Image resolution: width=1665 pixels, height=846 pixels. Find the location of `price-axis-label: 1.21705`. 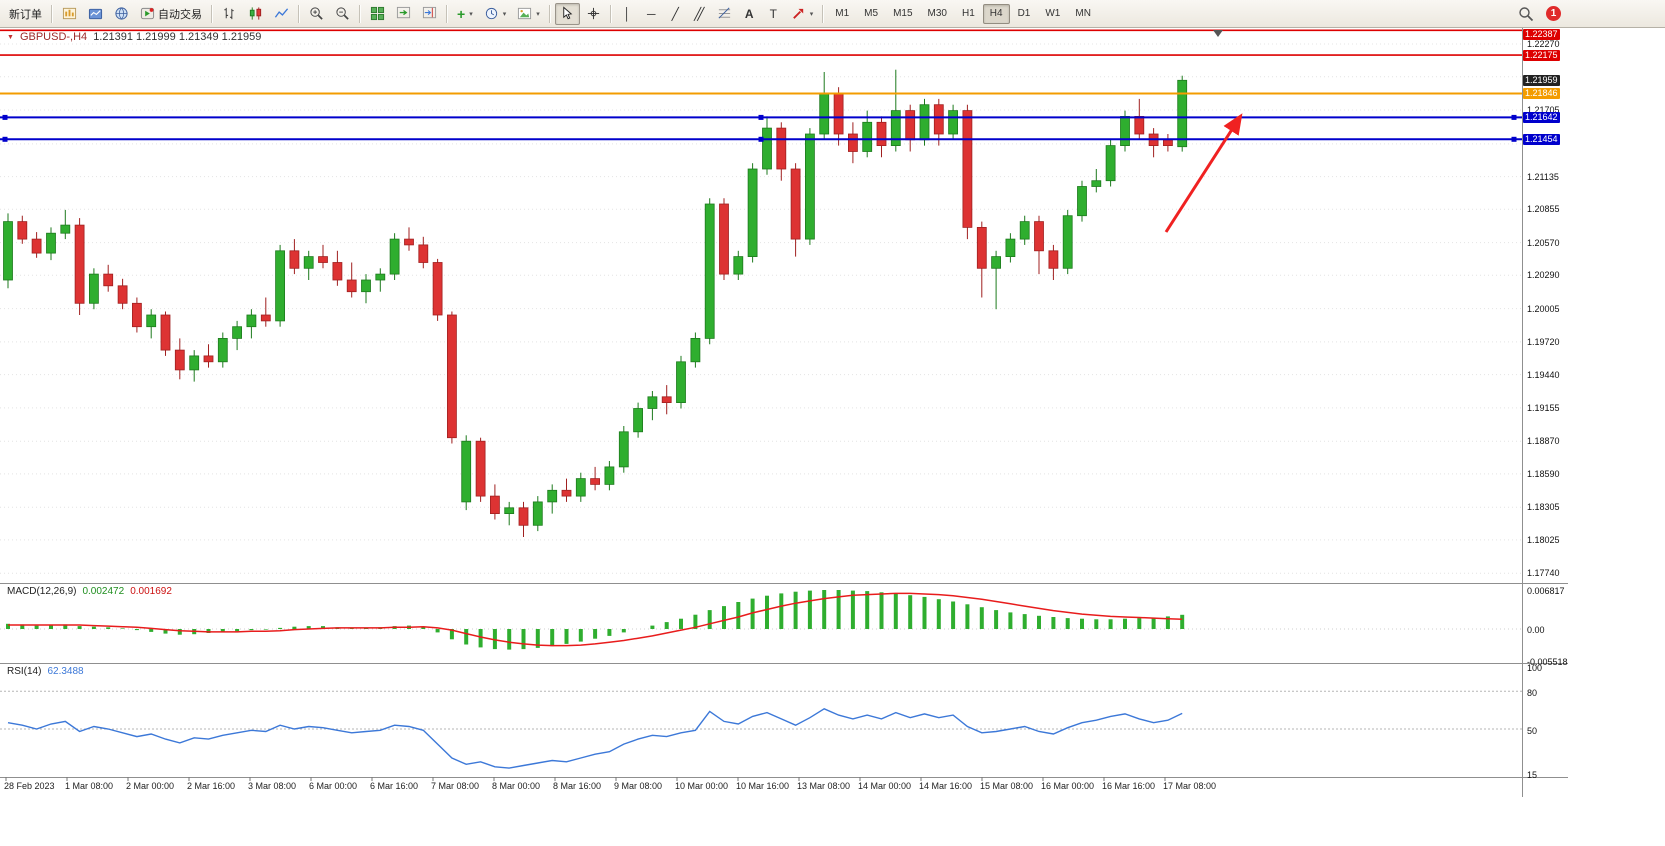

price-axis-label: 1.21705 is located at coordinates (1543, 110).